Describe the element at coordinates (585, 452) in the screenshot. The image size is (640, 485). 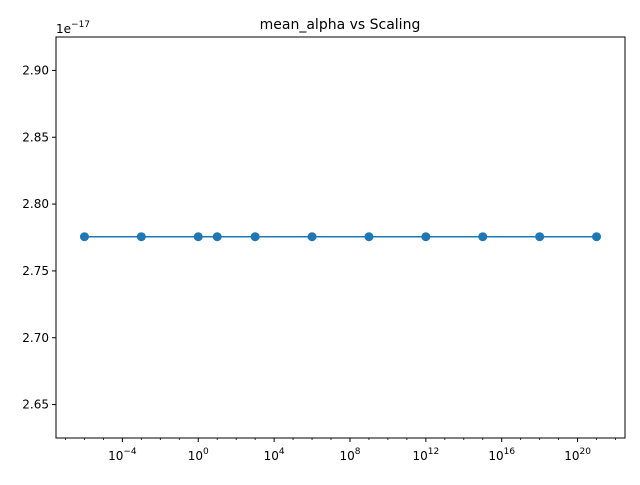
I see `x-tick-label-exponent: 20` at that location.